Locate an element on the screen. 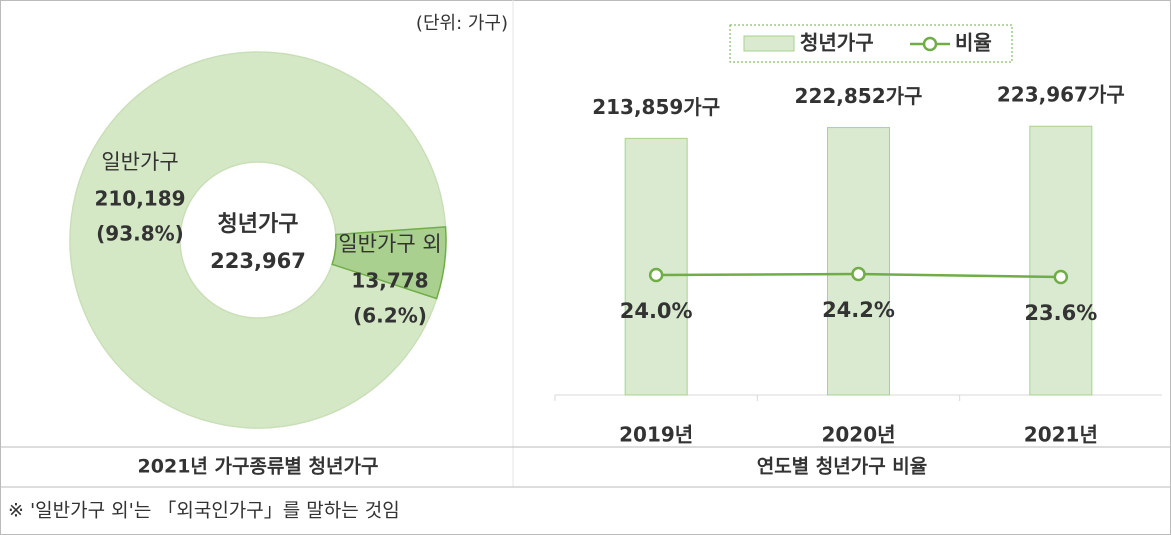  donut-slice is located at coordinates (389, 263).